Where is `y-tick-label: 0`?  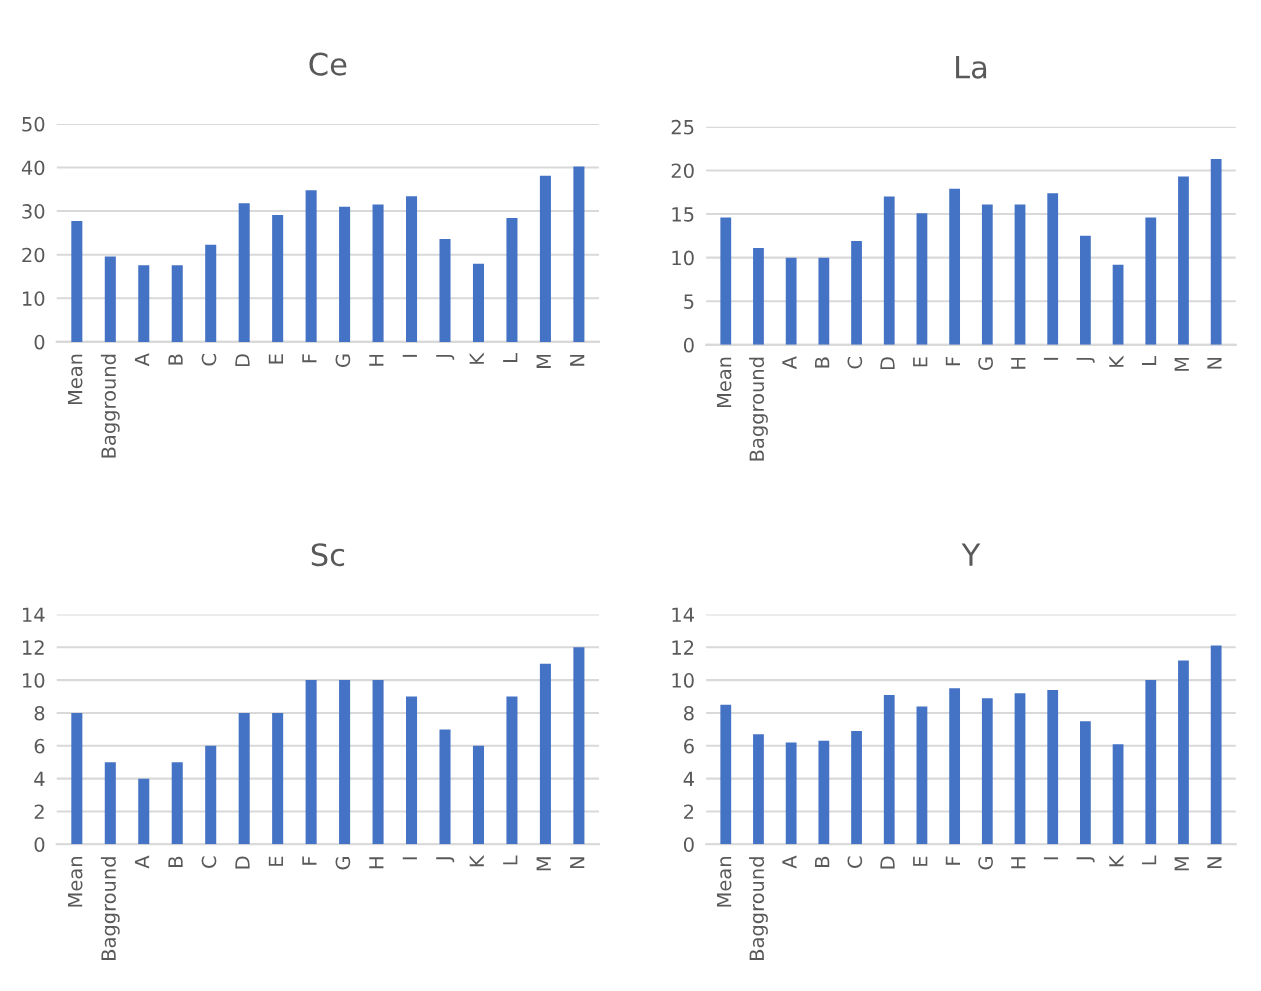 y-tick-label: 0 is located at coordinates (39, 844).